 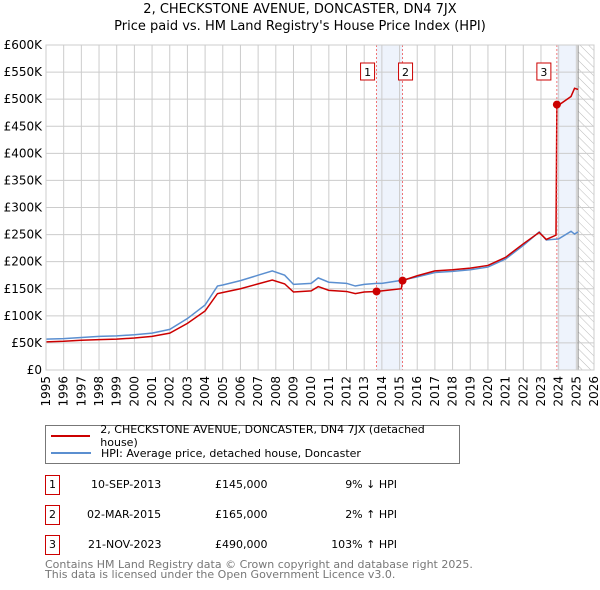 What do you see at coordinates (347, 391) in the screenshot?
I see `x-tick-label: 2012` at bounding box center [347, 391].